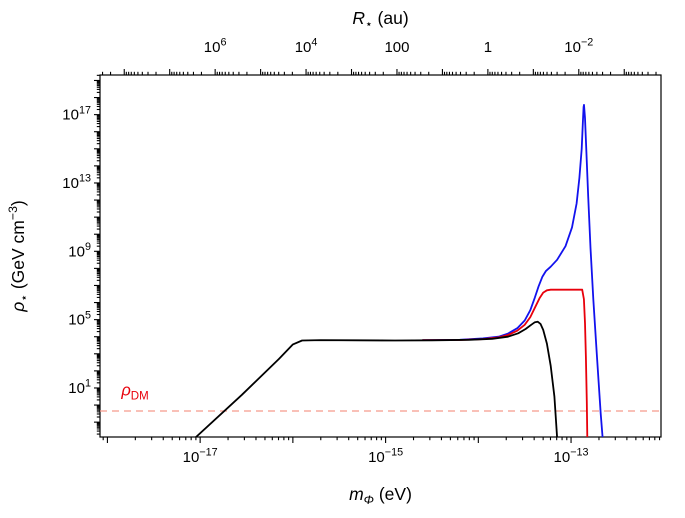  Describe the element at coordinates (578, 46) in the screenshot. I see `top-tick-label: 10⁻²` at that location.